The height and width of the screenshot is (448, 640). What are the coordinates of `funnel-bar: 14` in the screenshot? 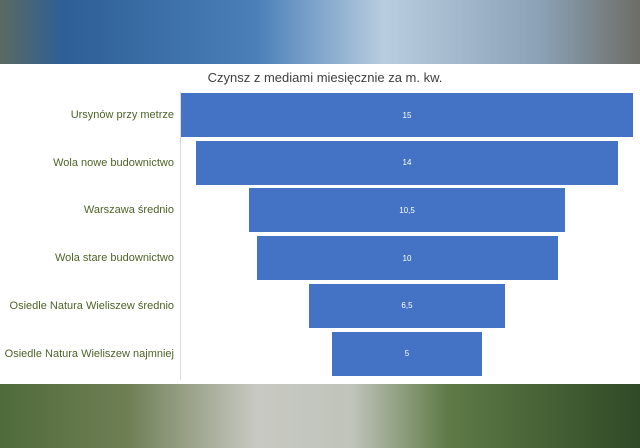 It's located at (407, 162).